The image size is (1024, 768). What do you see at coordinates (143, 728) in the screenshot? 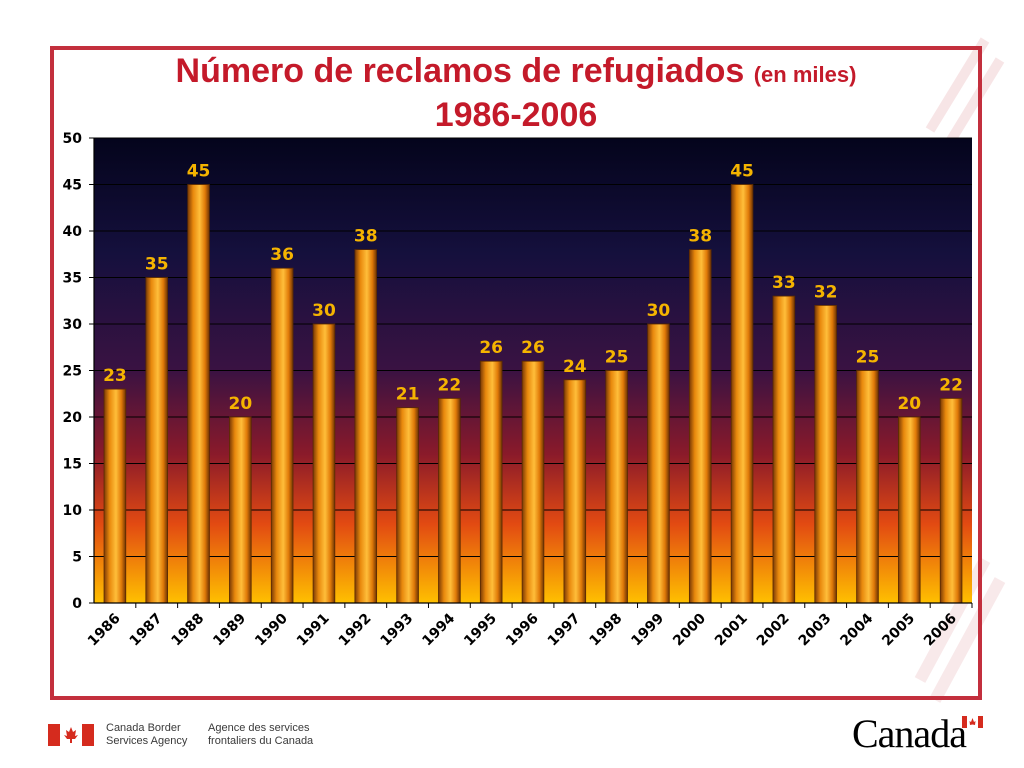
I see `agency-en-line-1: Canada Border` at bounding box center [143, 728].